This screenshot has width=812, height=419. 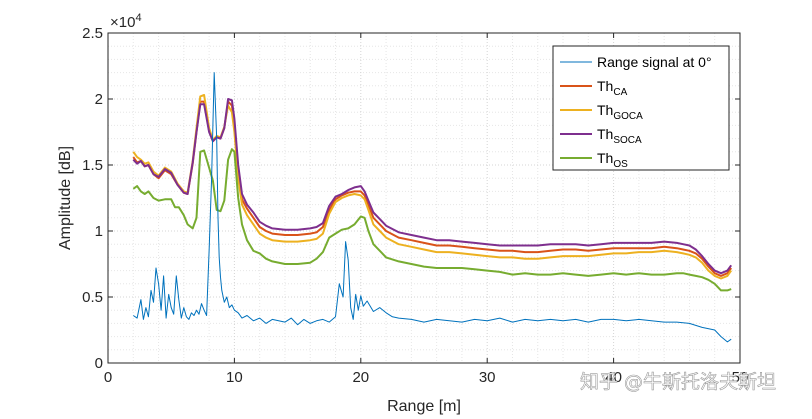 I want to click on y-tick-label: 1.5, so click(x=92, y=165).